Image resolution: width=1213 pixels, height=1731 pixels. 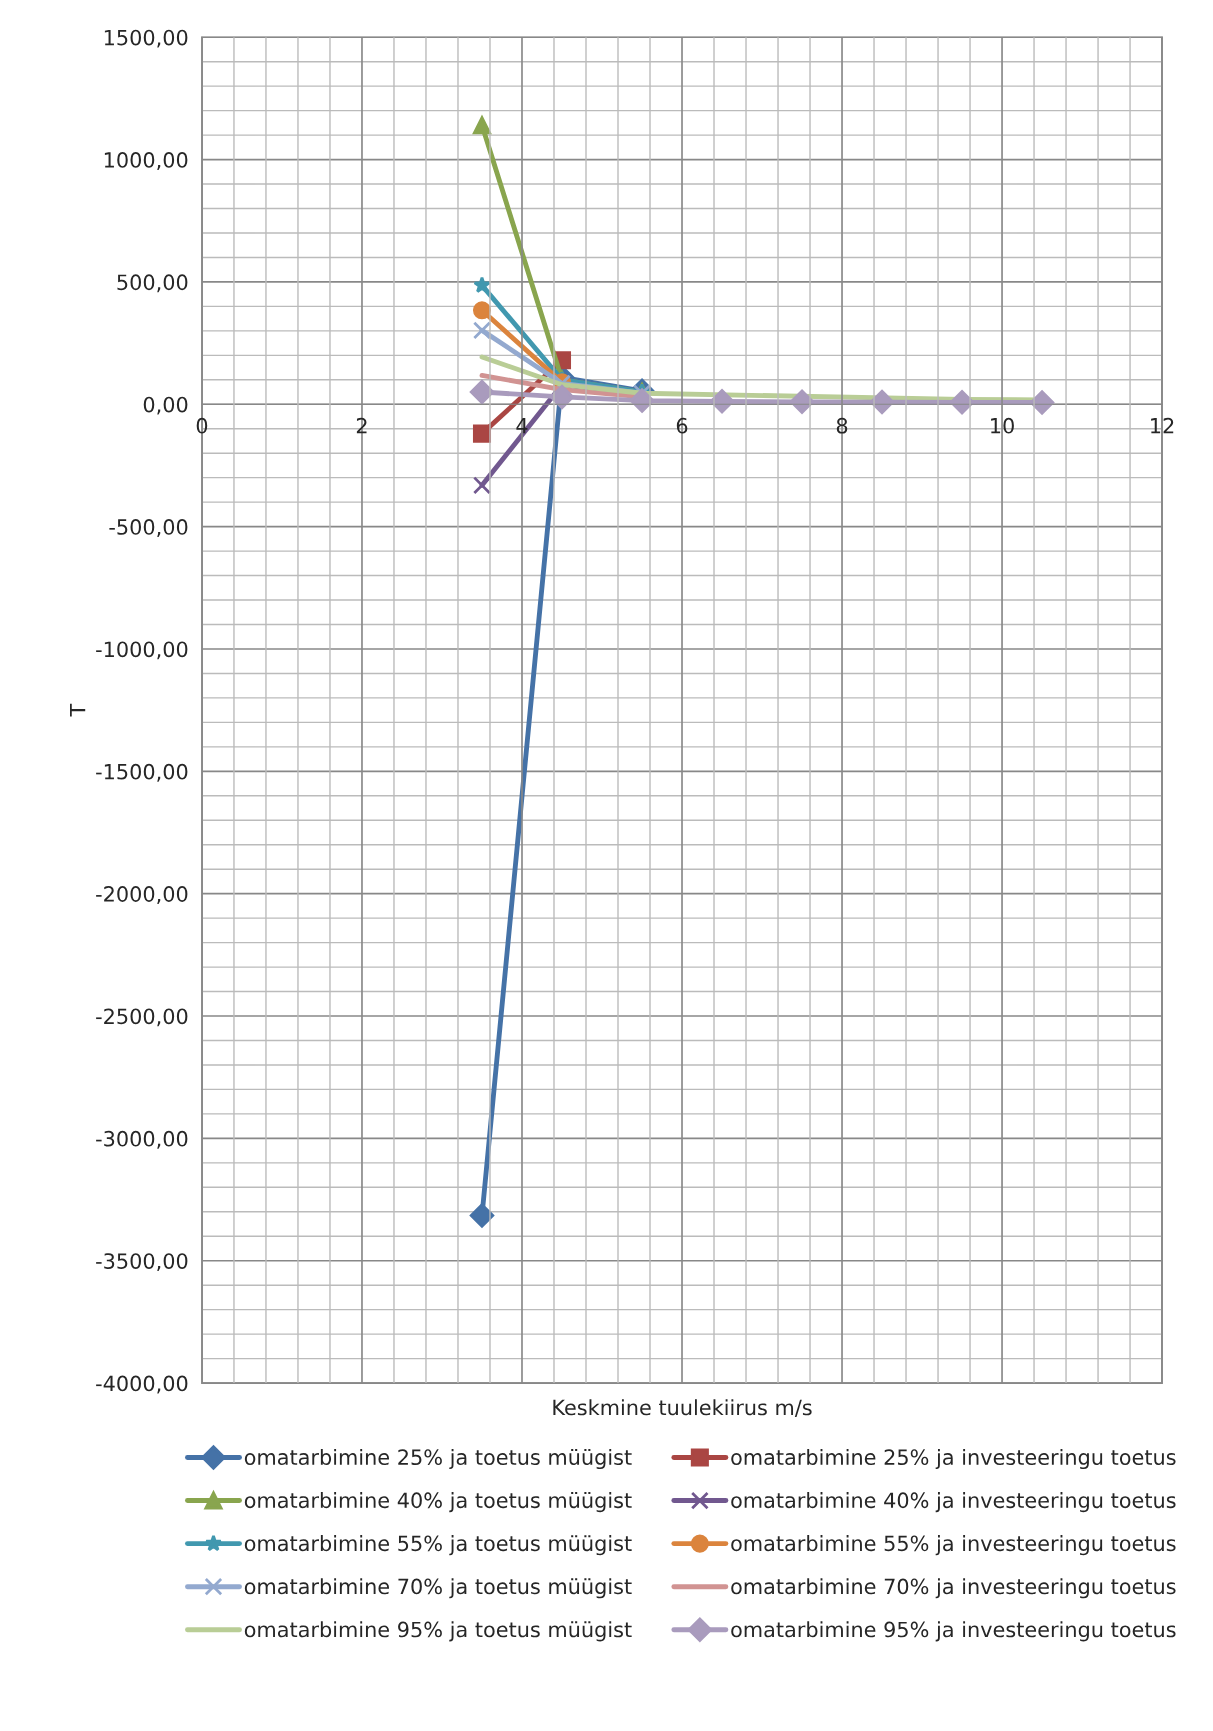 I want to click on y-tick-label: -2500,00, so click(x=142, y=1017).